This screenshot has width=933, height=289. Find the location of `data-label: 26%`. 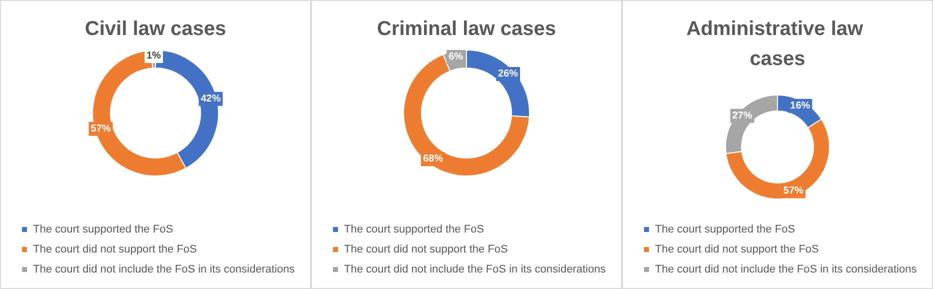

data-label: 26% is located at coordinates (508, 74).